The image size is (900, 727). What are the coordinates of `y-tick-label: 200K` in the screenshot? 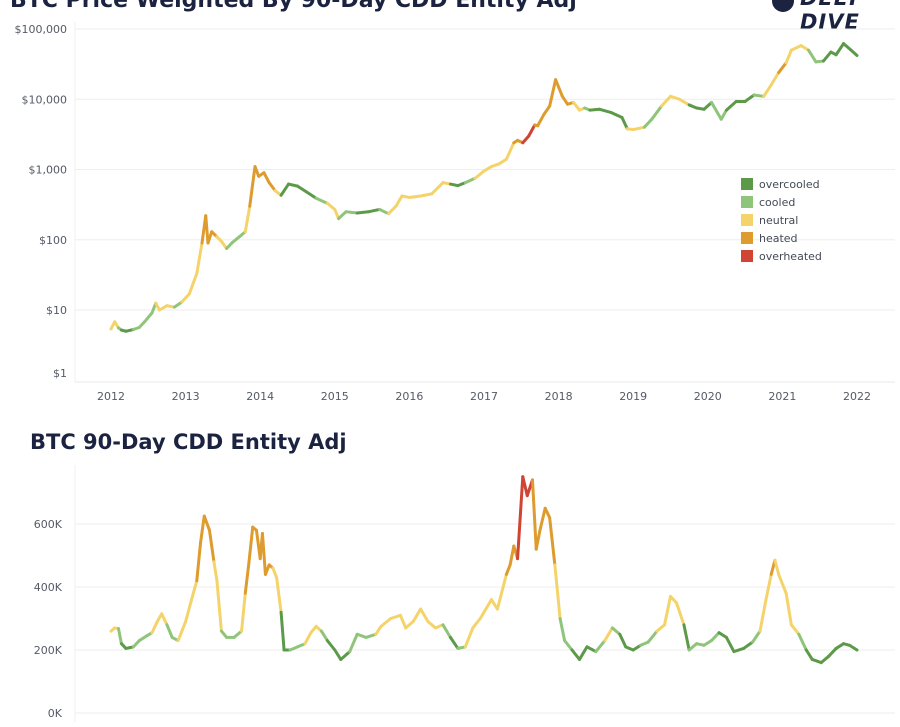 It's located at (48, 650).